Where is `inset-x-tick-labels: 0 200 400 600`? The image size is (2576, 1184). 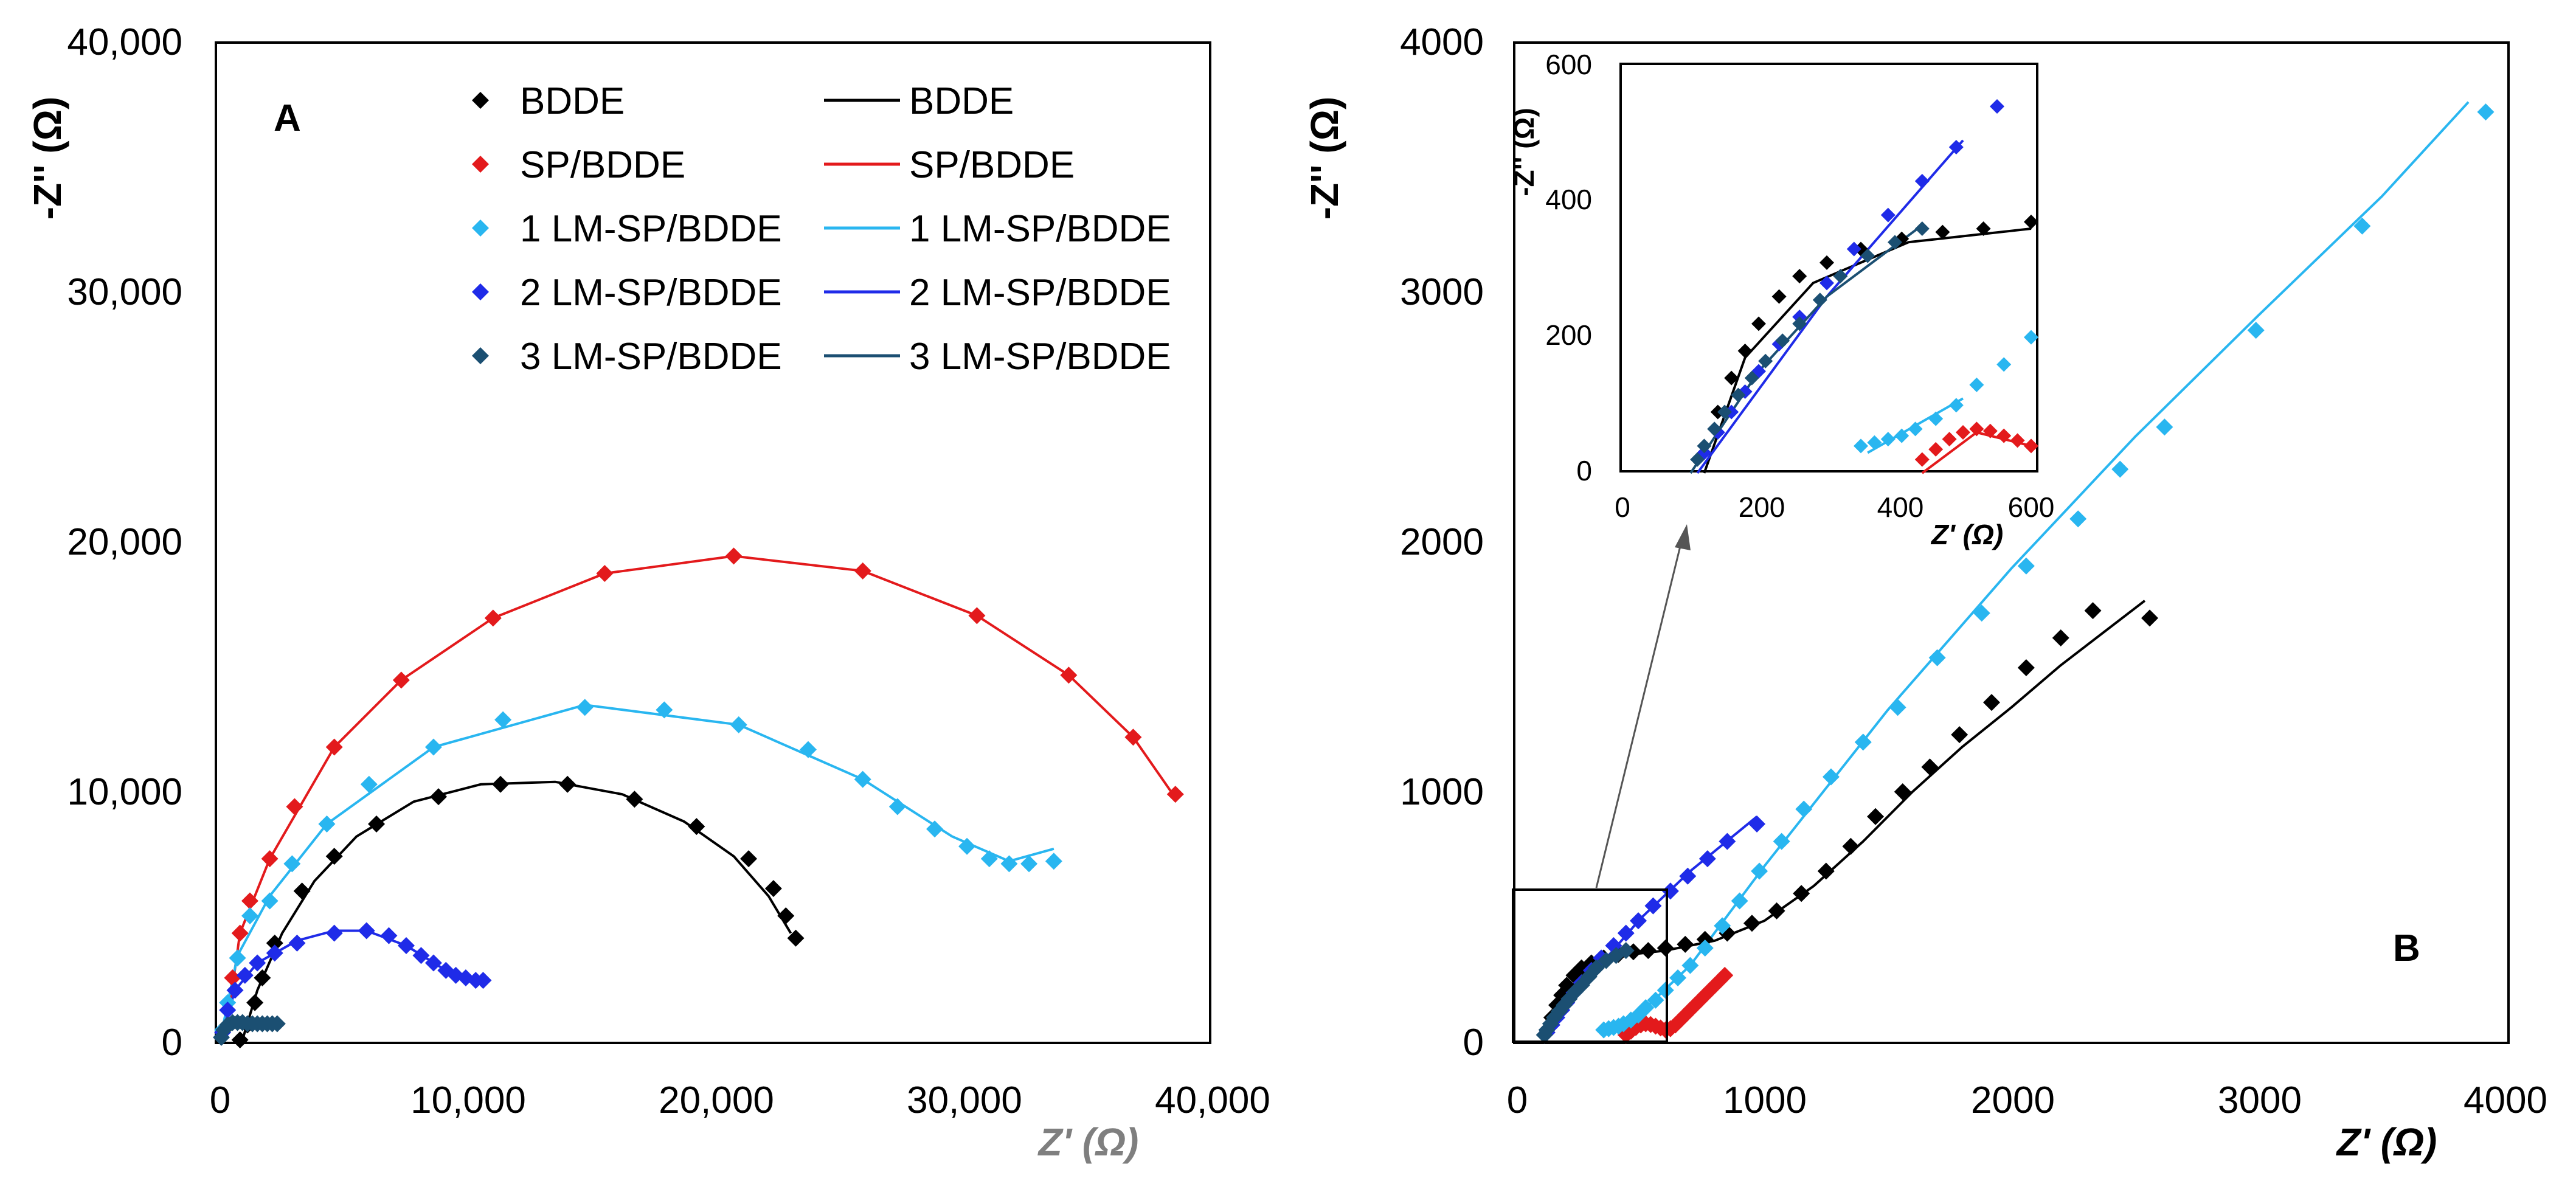
inset-x-tick-labels: 0 200 400 600 is located at coordinates (1834, 507).